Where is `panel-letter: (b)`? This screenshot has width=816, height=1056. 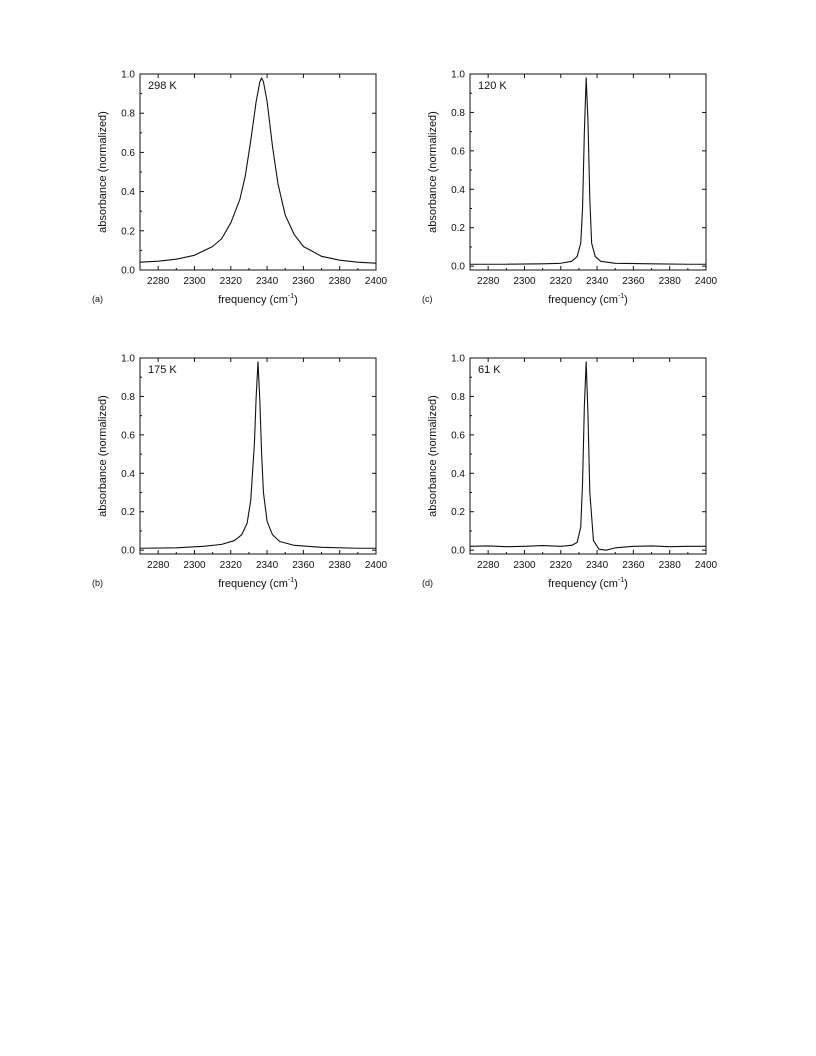 panel-letter: (b) is located at coordinates (97, 583).